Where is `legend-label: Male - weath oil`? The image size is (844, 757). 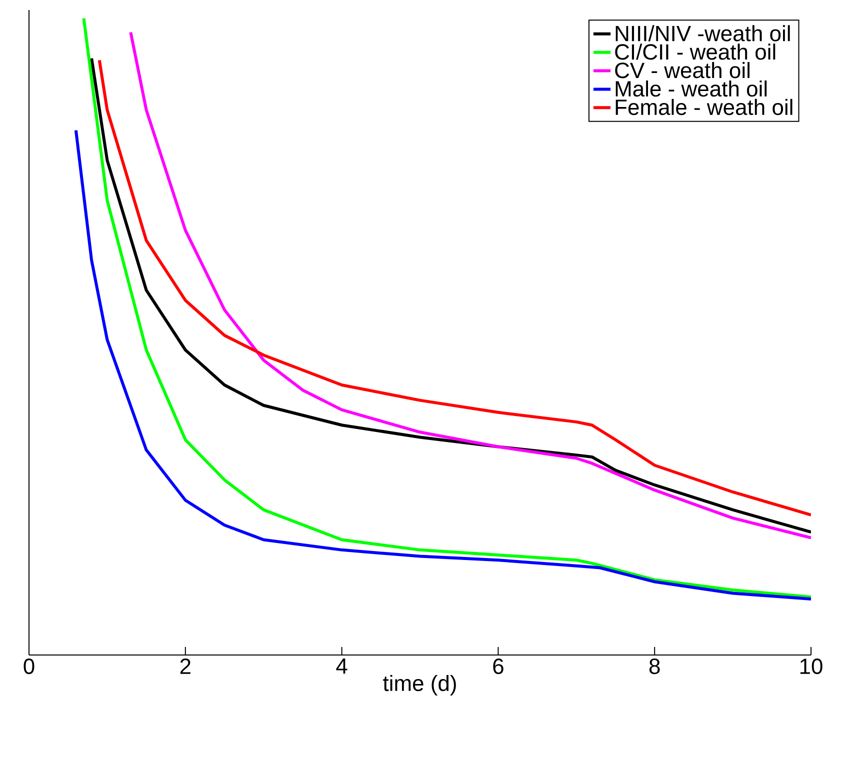 legend-label: Male - weath oil is located at coordinates (691, 88).